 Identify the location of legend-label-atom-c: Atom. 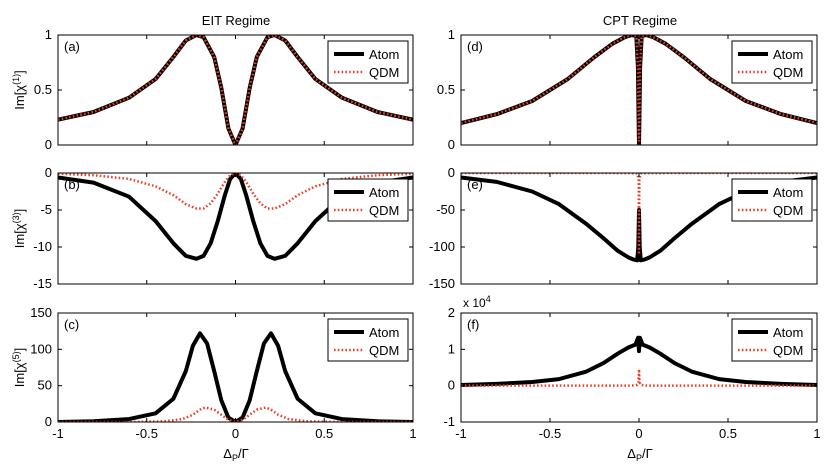
(384, 332).